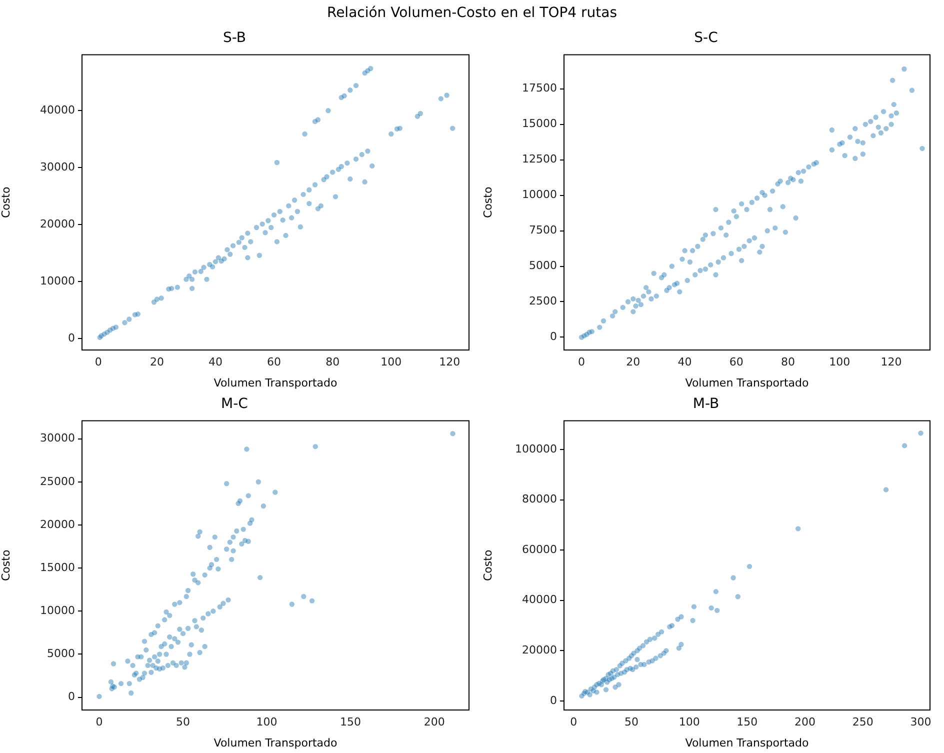 Image resolution: width=944 pixels, height=753 pixels. What do you see at coordinates (234, 38) in the screenshot?
I see `chart-title: S-B` at bounding box center [234, 38].